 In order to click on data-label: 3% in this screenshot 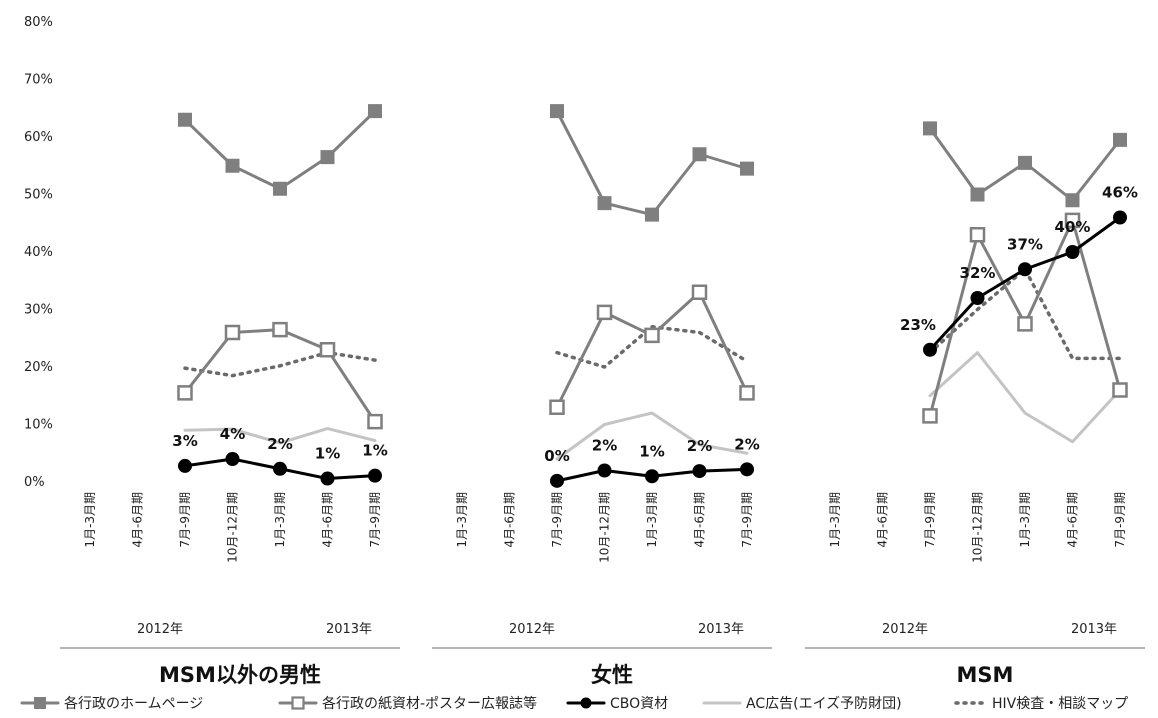, I will do `click(184, 441)`.